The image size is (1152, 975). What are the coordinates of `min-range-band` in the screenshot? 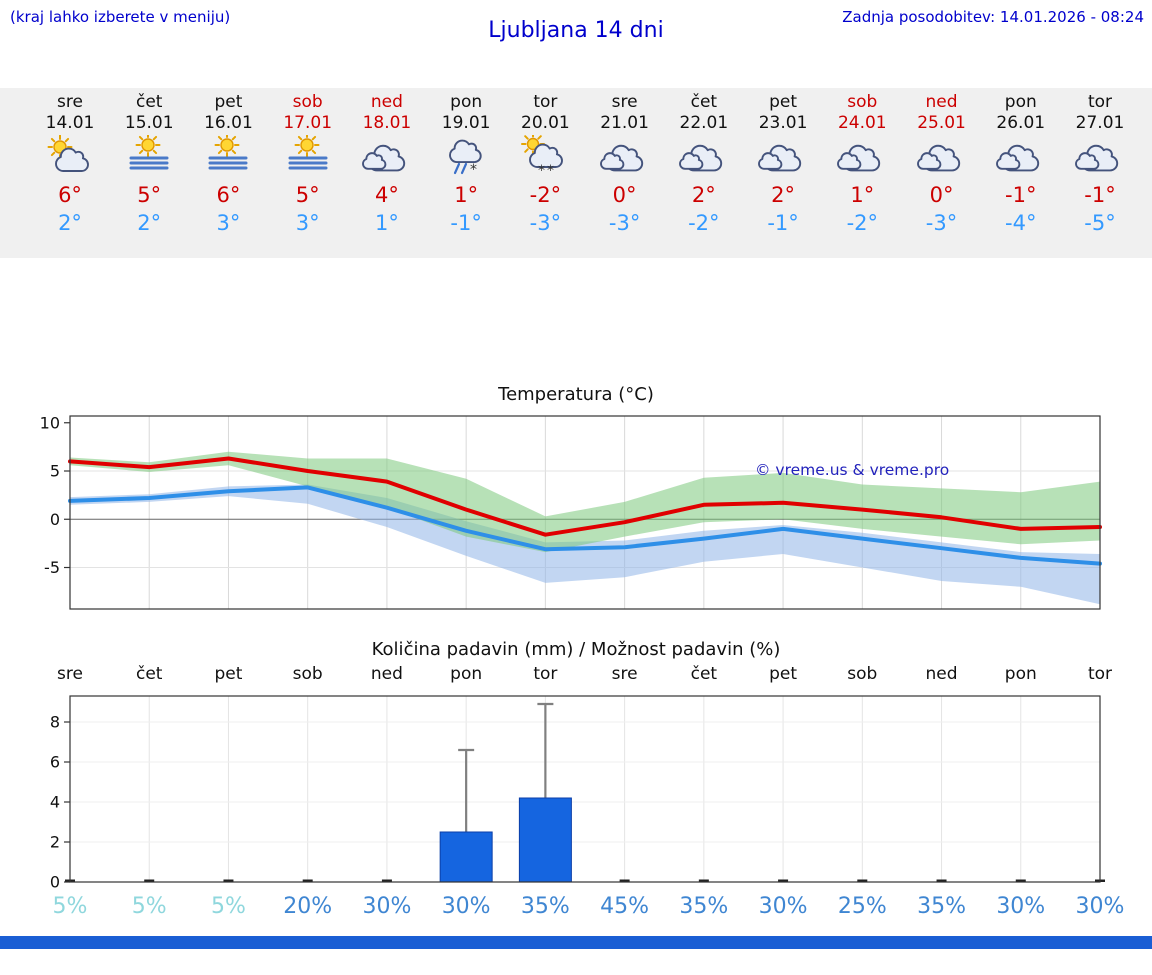 It's located at (585, 544).